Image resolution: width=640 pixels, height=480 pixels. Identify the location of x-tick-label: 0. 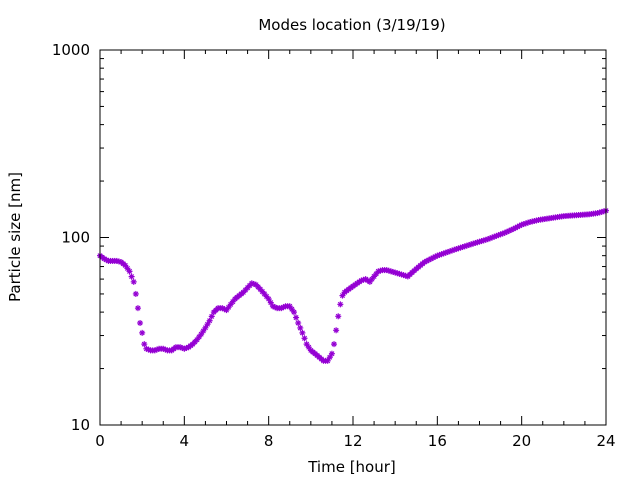
(100, 441).